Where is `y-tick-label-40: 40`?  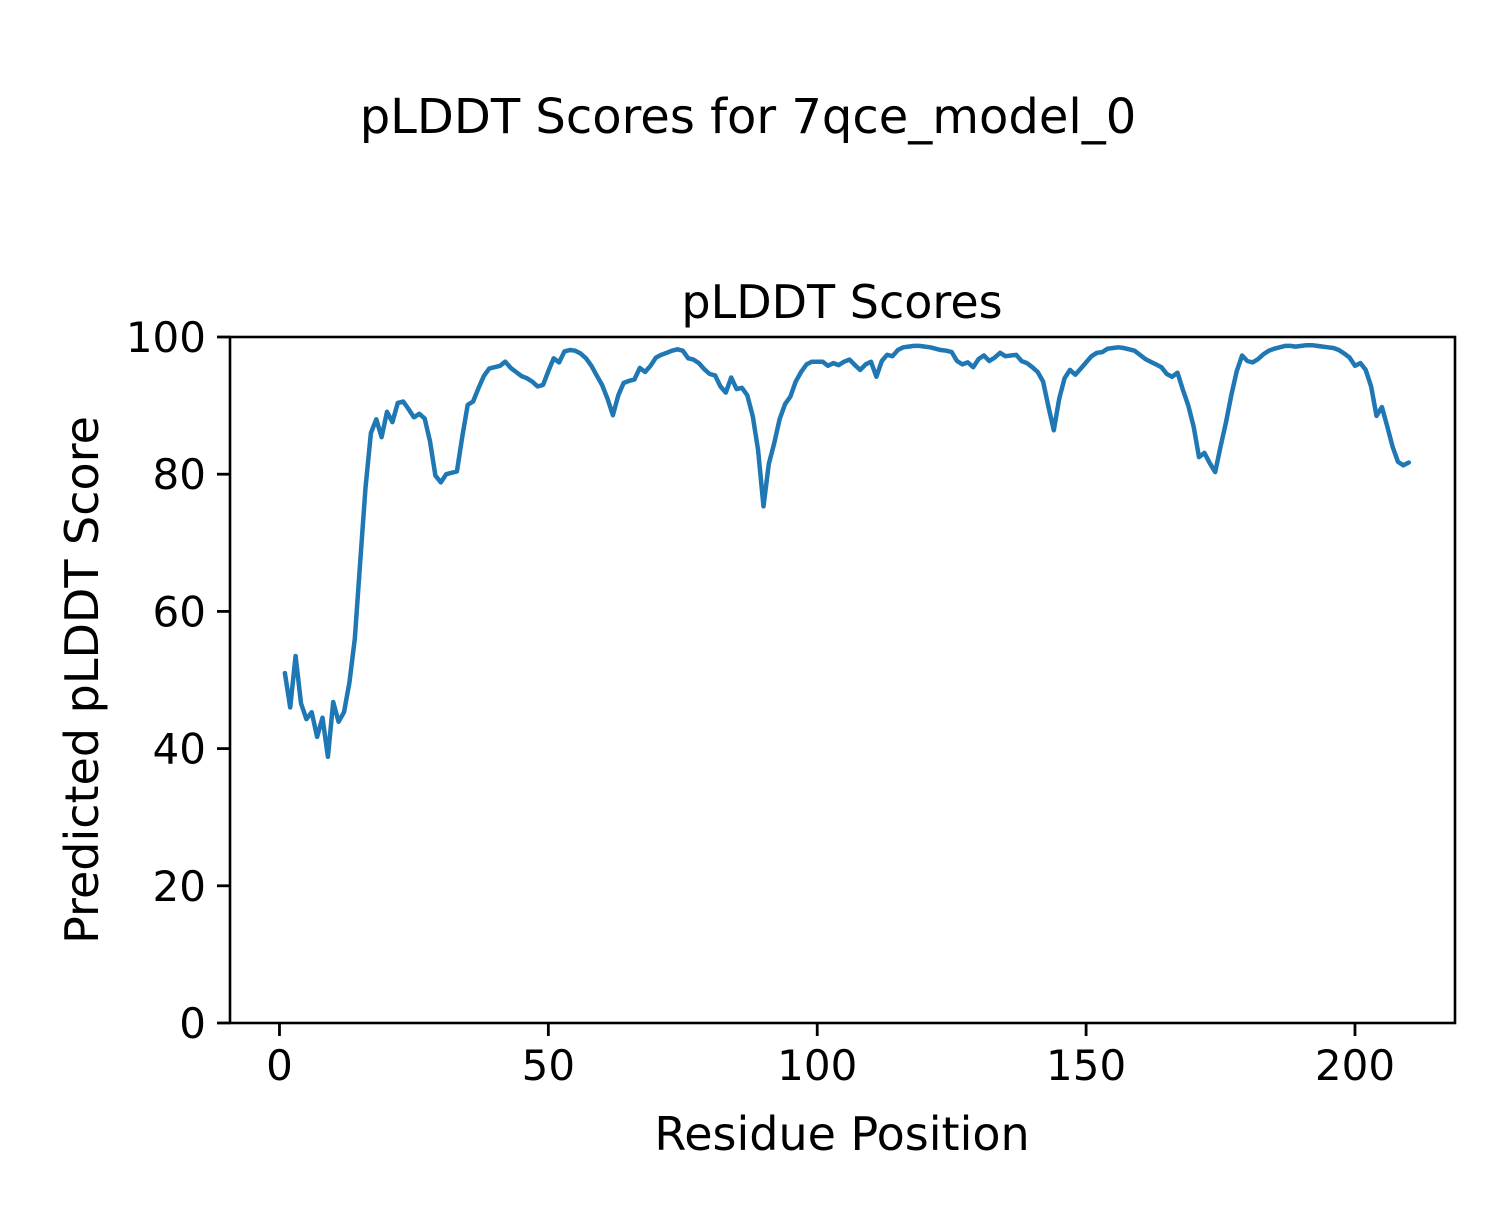 y-tick-label-40: 40 is located at coordinates (179, 749).